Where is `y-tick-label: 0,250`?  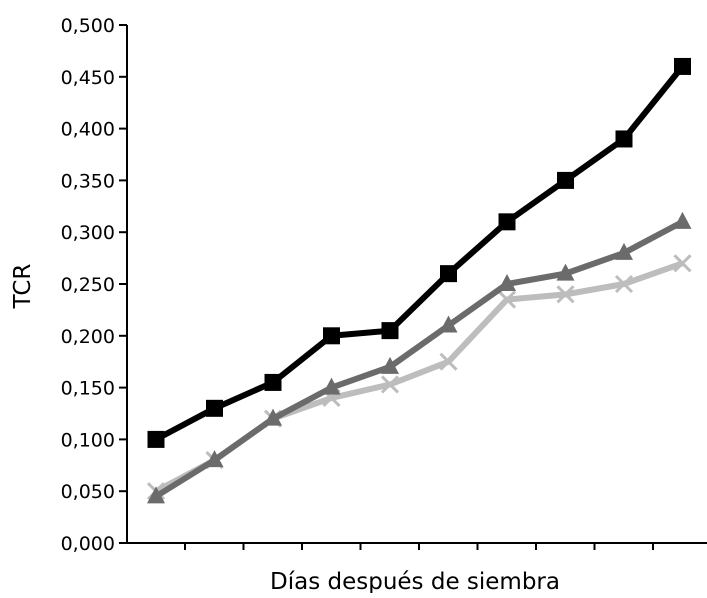
y-tick-label: 0,250 is located at coordinates (88, 285).